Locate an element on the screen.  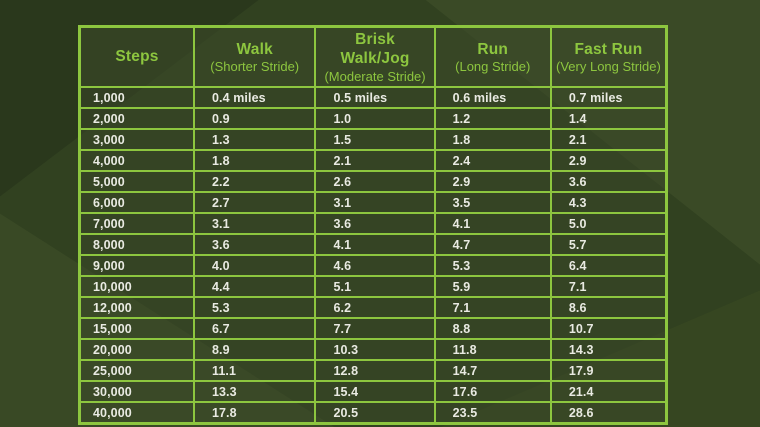
table-row: 15,000 6.7 7.7 8.8 10.7 is located at coordinates (373, 329).